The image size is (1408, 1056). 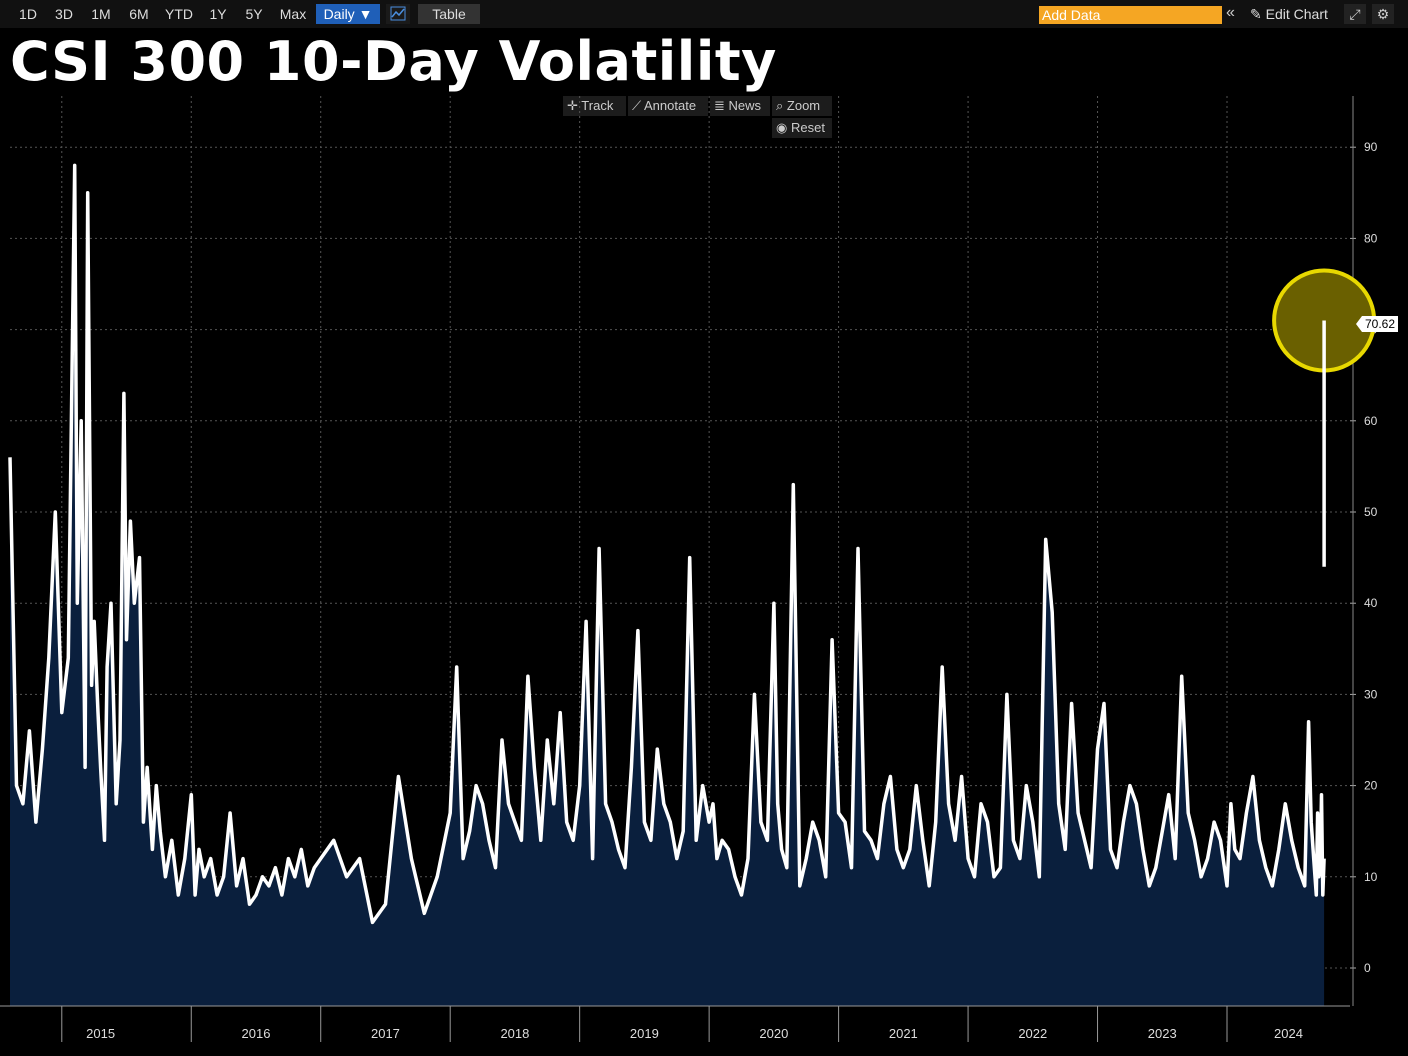 What do you see at coordinates (218, 14) in the screenshot?
I see `range-1y-button: 1Y` at bounding box center [218, 14].